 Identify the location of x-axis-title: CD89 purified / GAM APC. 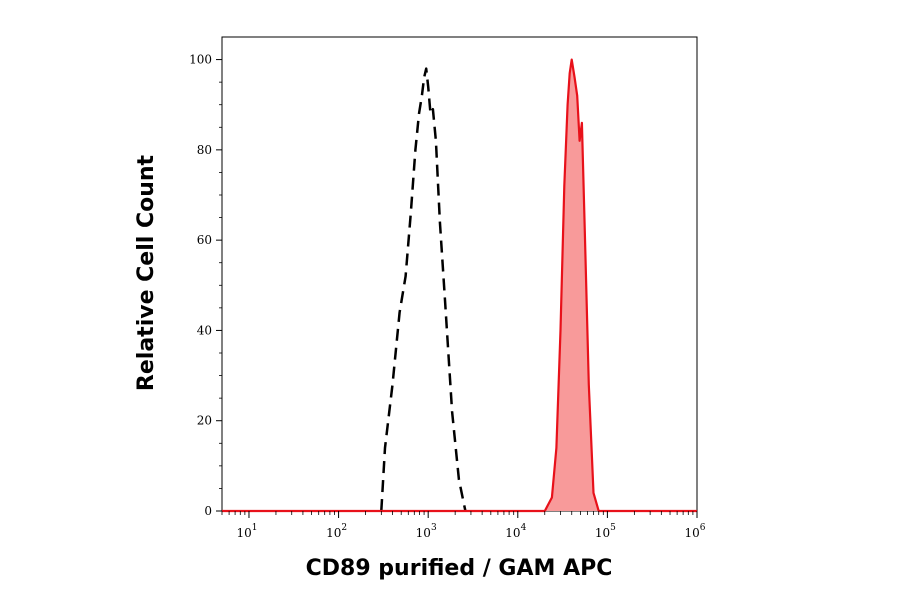
(459, 568).